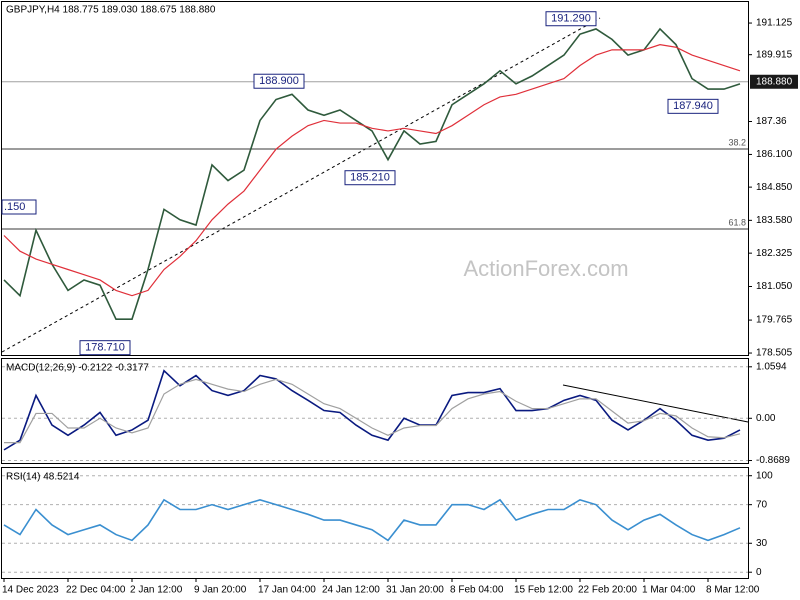 This screenshot has width=800, height=600. I want to click on y-tick-label: 178.505, so click(774, 353).